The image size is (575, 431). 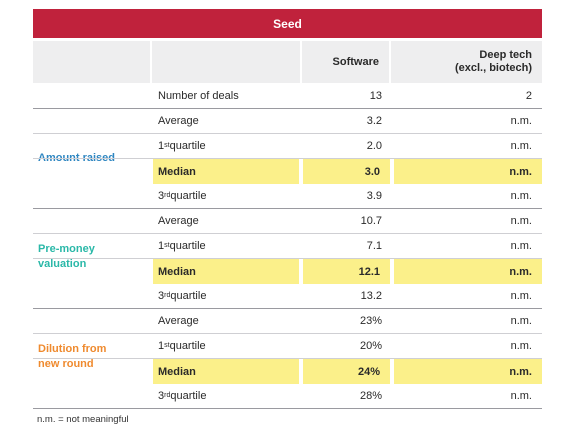 What do you see at coordinates (347, 271) in the screenshot?
I see `cell-software: 12.1` at bounding box center [347, 271].